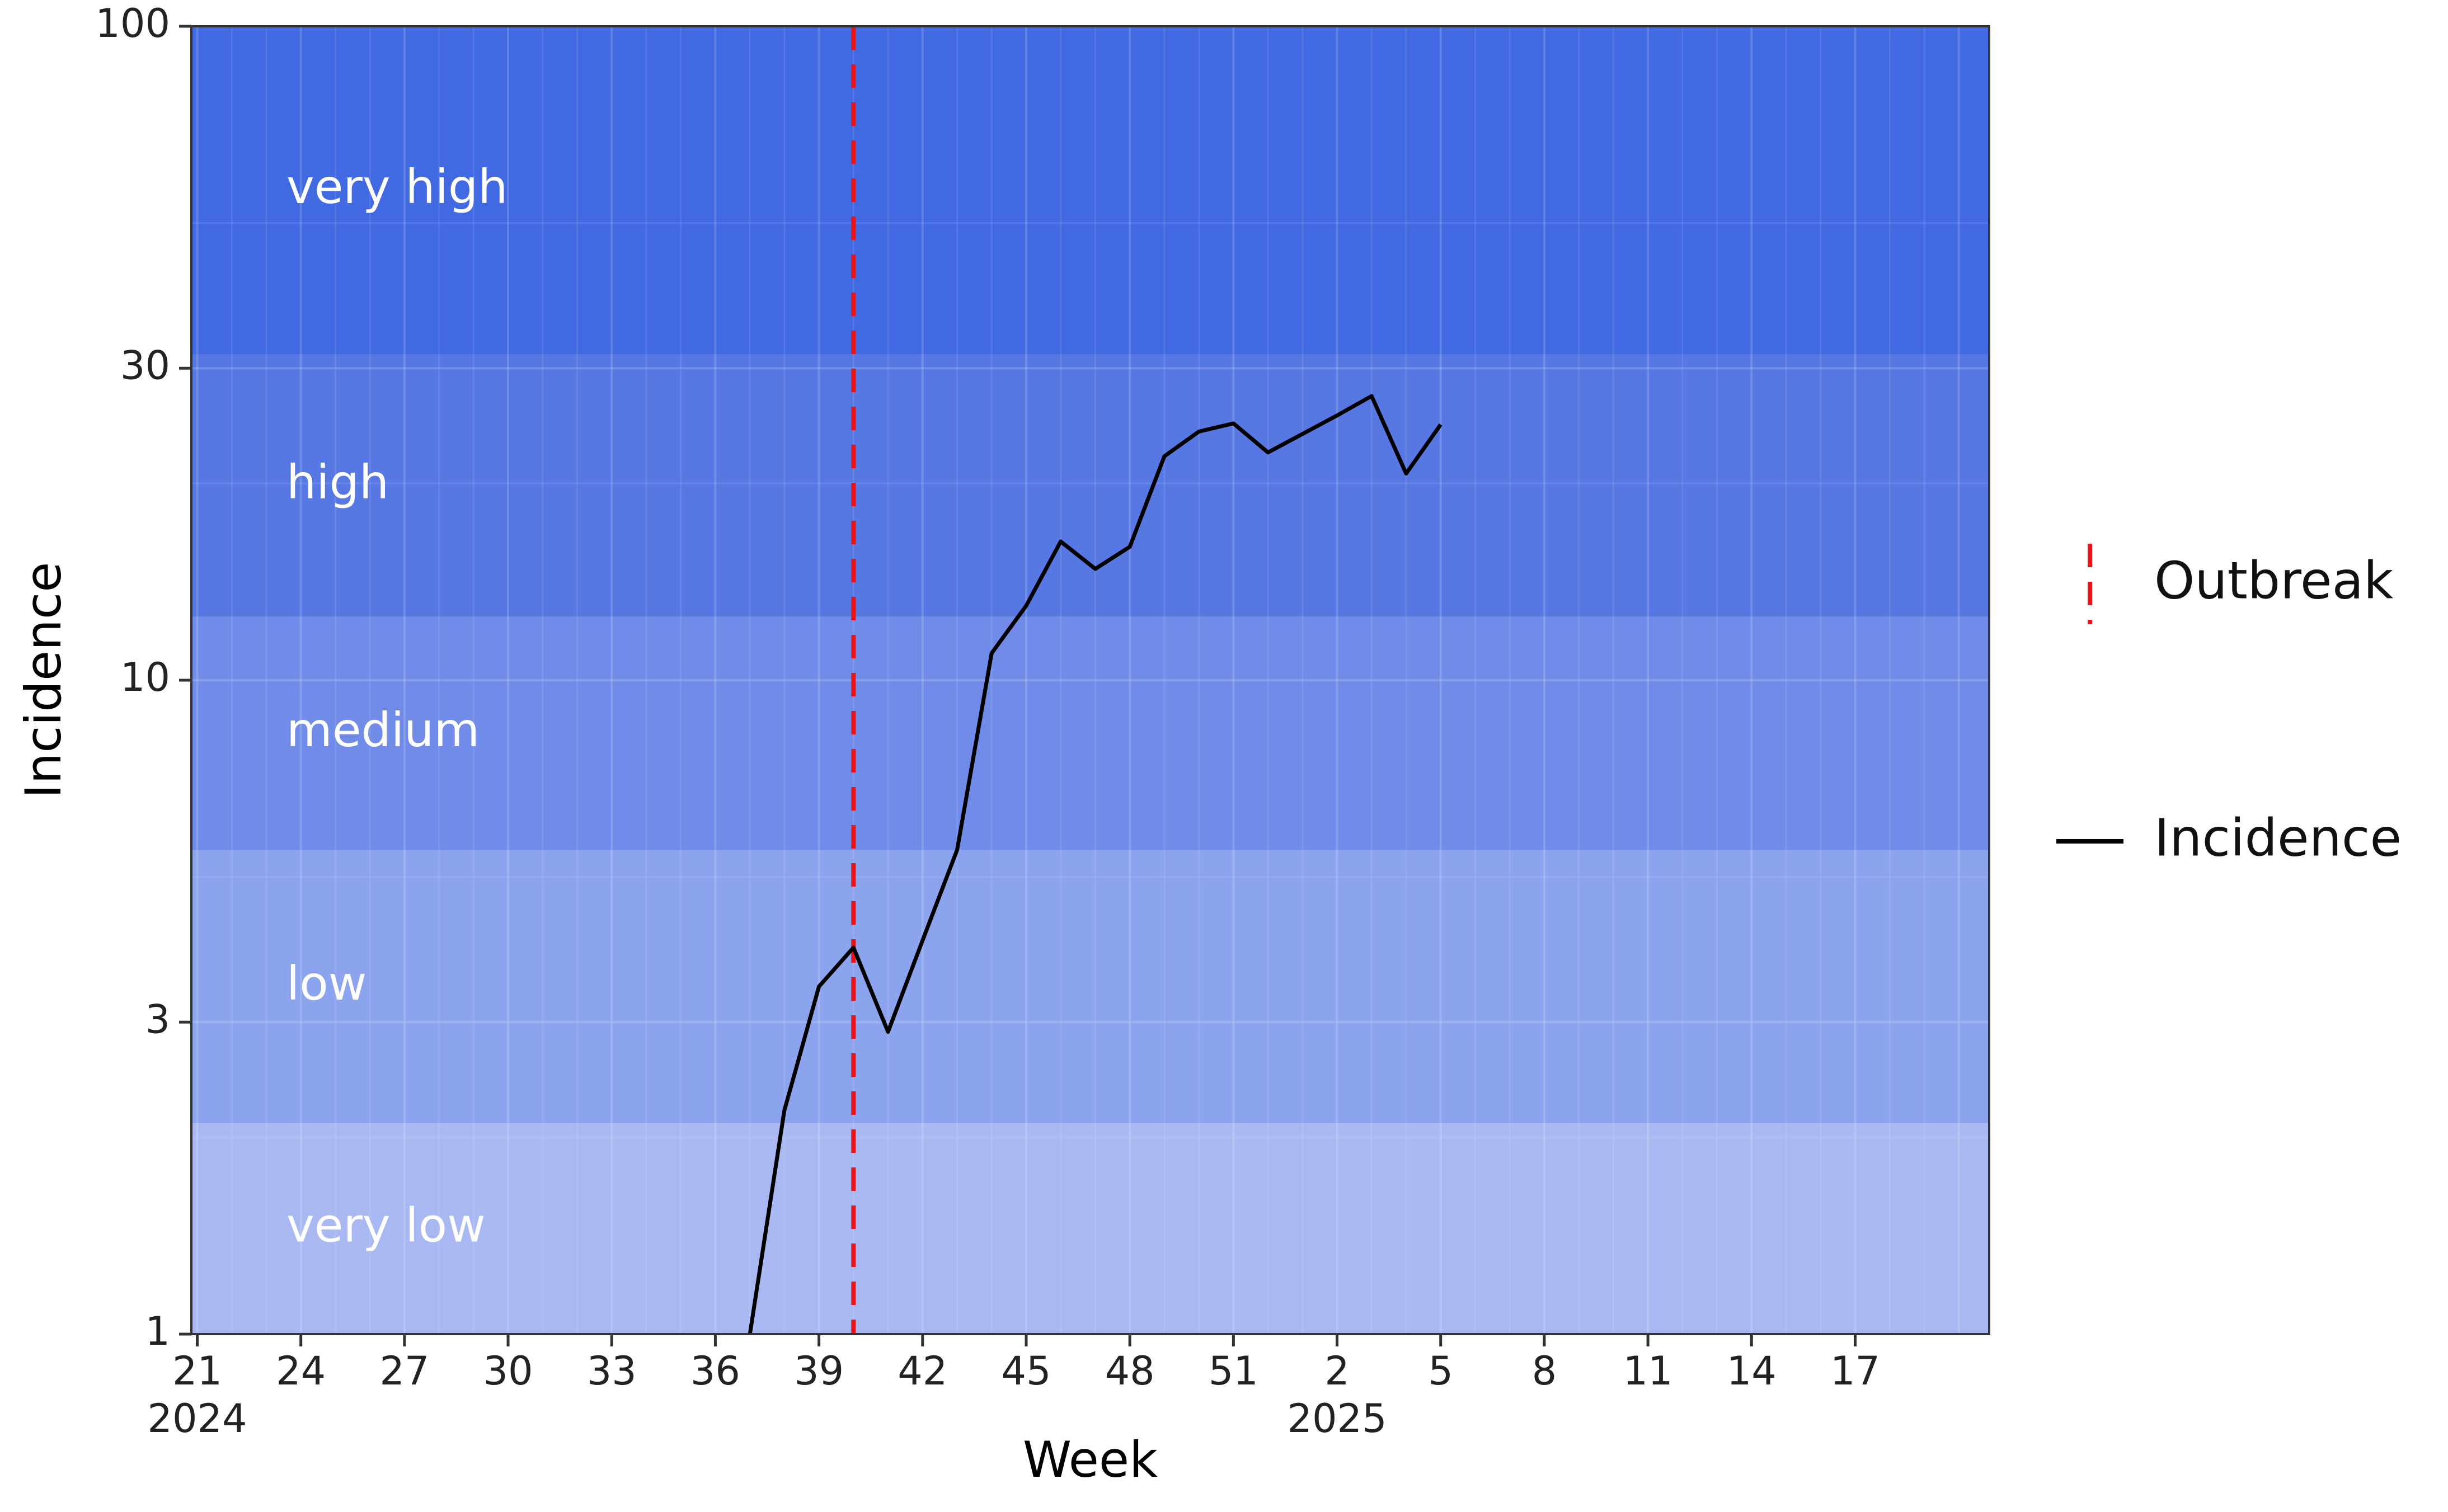 Image resolution: width=2448 pixels, height=1512 pixels. I want to click on x-tick-label: 27, so click(404, 1371).